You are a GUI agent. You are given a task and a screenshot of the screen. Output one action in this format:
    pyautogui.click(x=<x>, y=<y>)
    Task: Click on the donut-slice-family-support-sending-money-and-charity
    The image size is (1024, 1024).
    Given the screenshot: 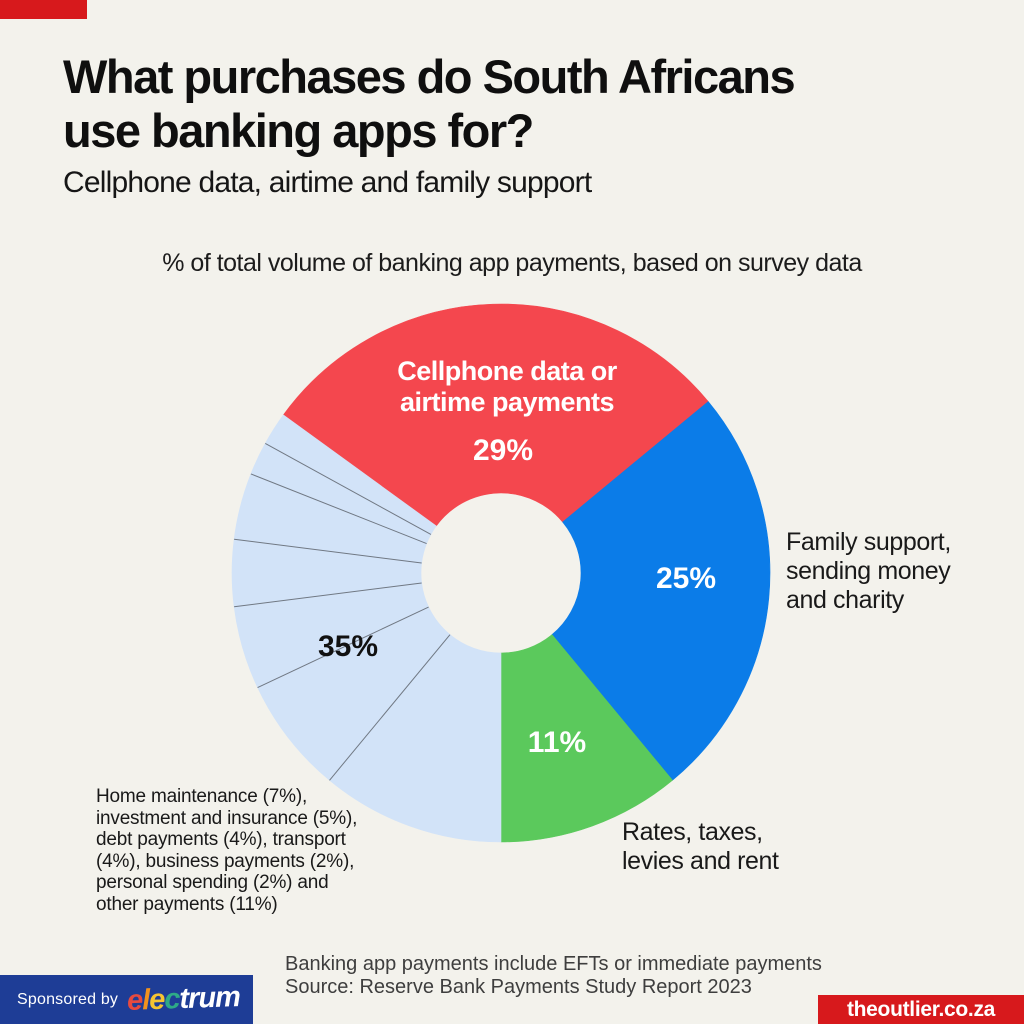 What is the action you would take?
    pyautogui.click(x=661, y=591)
    